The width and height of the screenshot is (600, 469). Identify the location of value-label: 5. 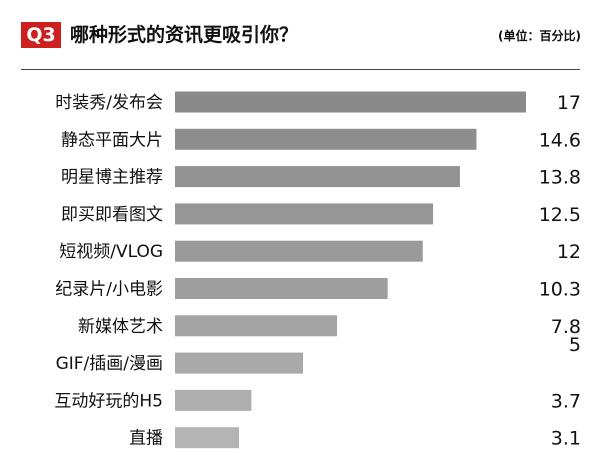
(575, 345).